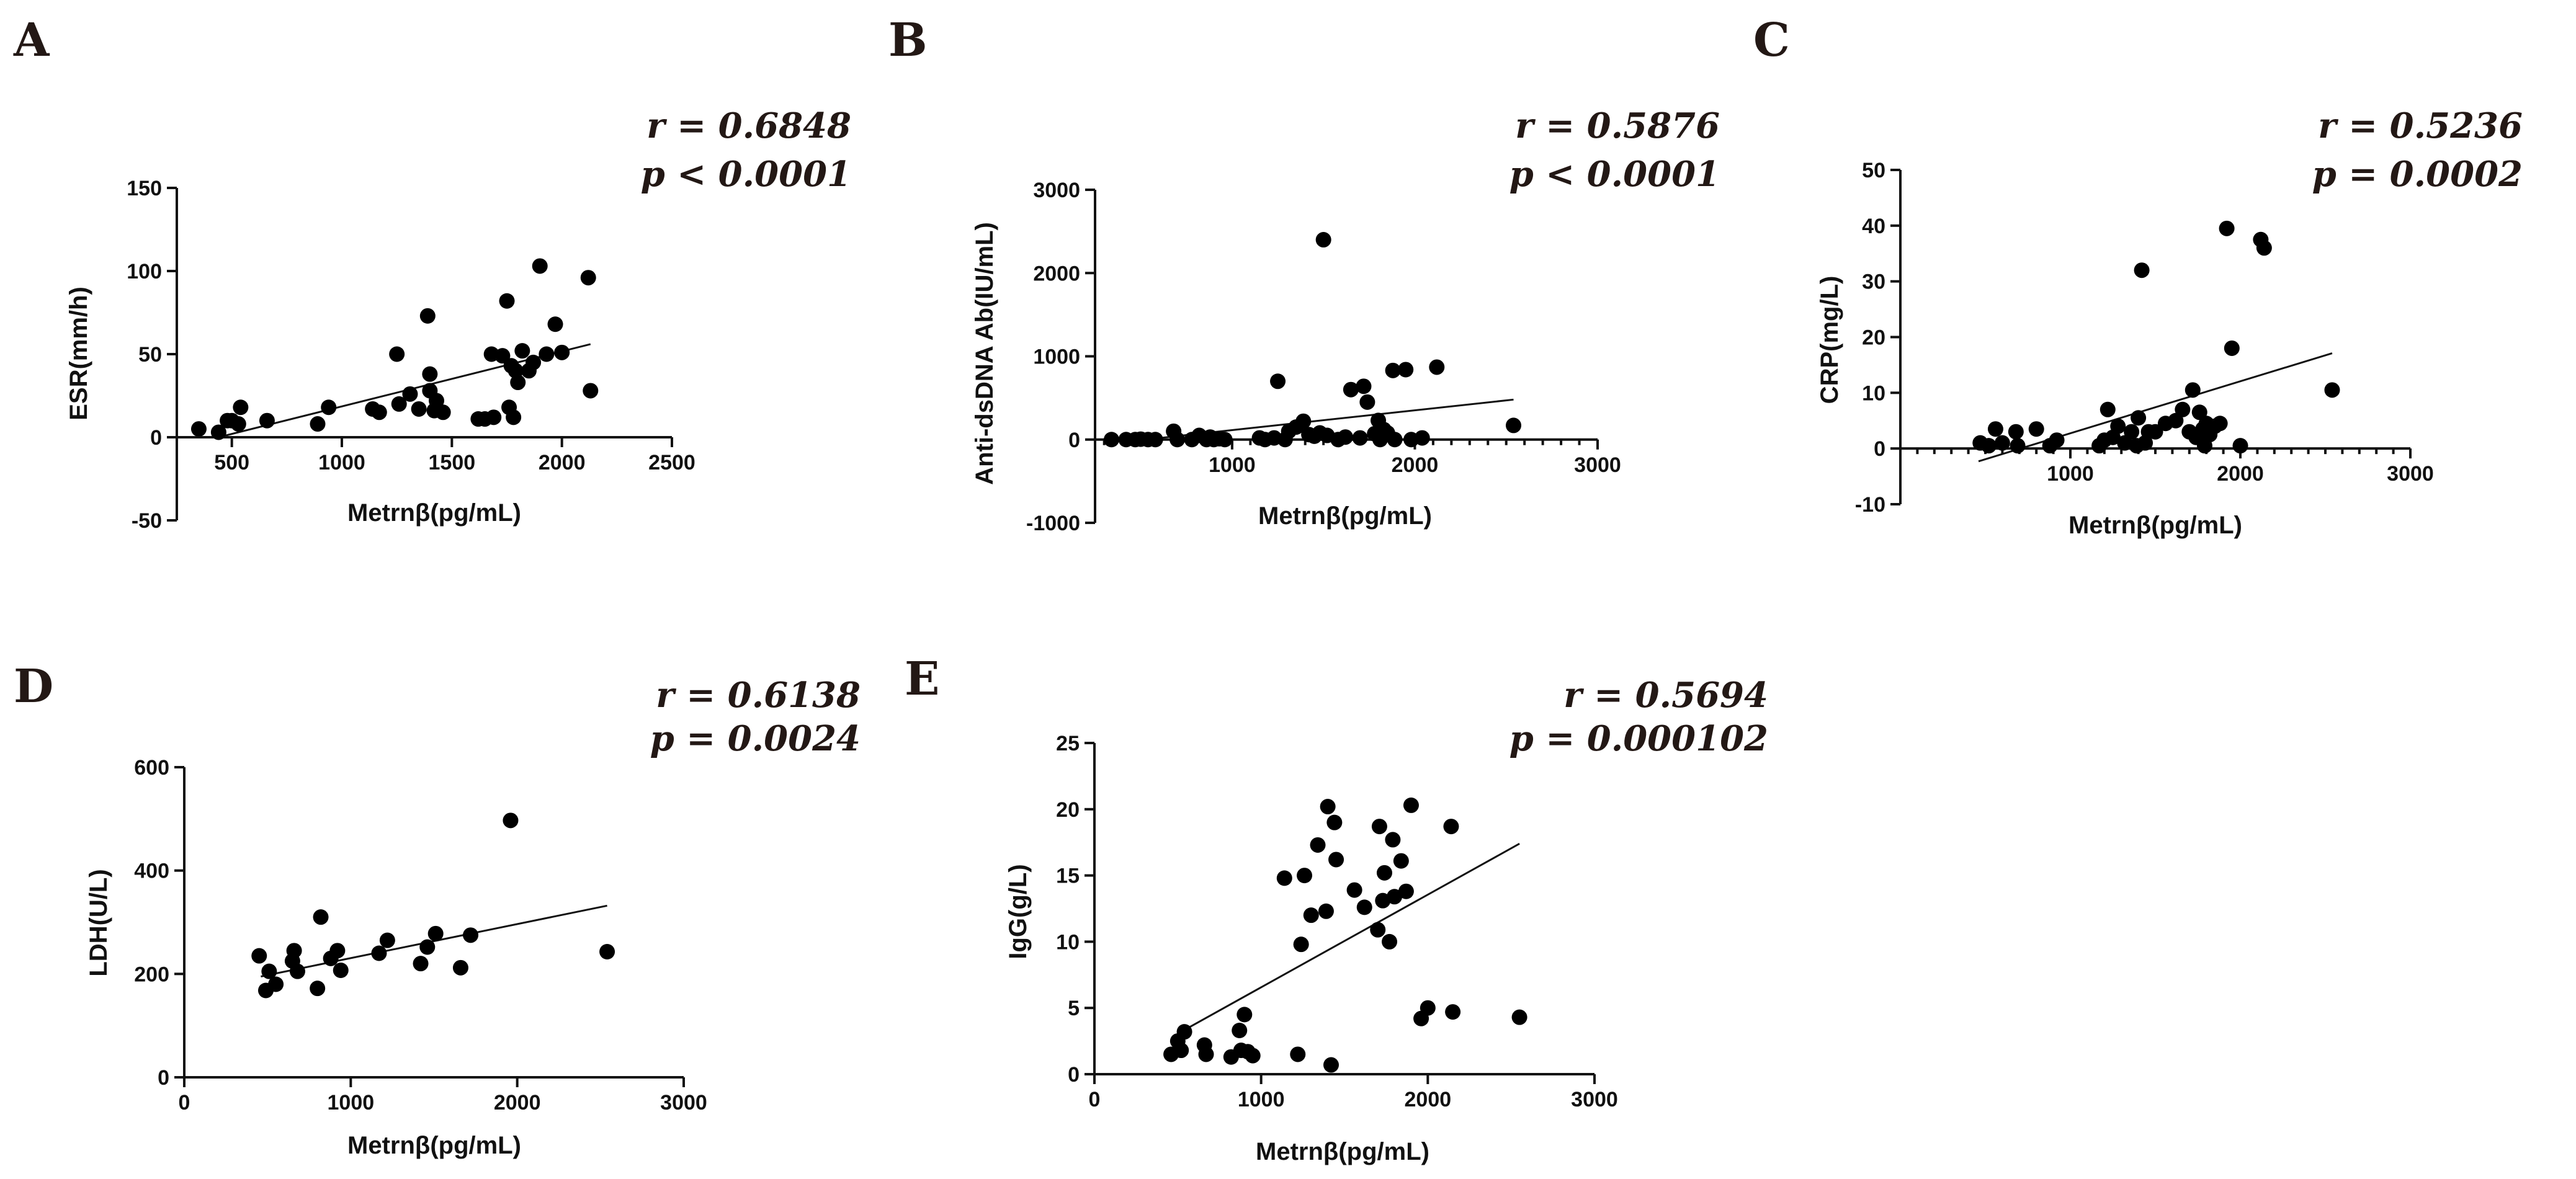  What do you see at coordinates (1617, 125) in the screenshot?
I see `panel-b-r-value: r = 0.5876` at bounding box center [1617, 125].